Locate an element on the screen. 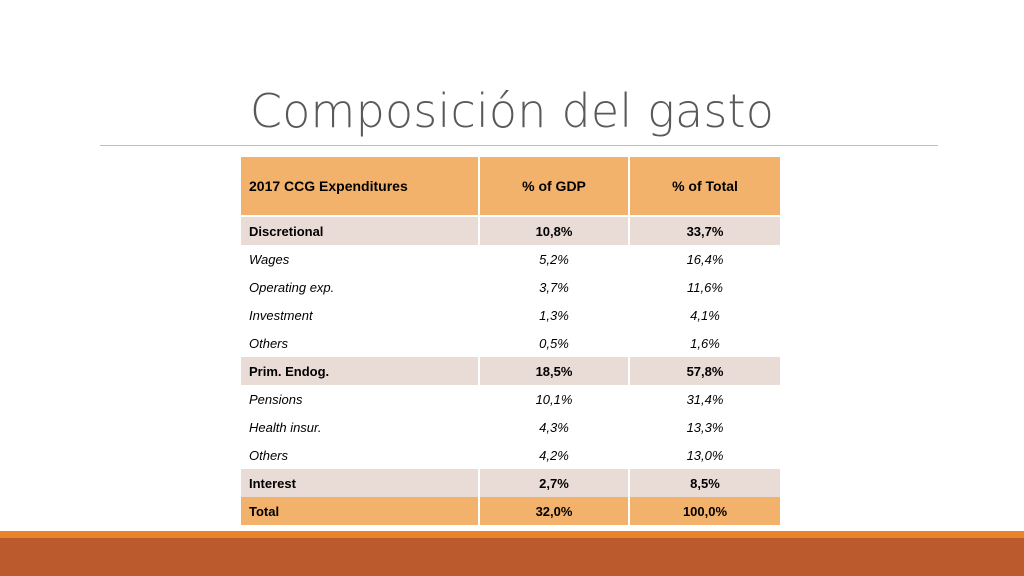 This screenshot has width=1024, height=576. table-row: Others 0,5% 1,6% is located at coordinates (510, 343).